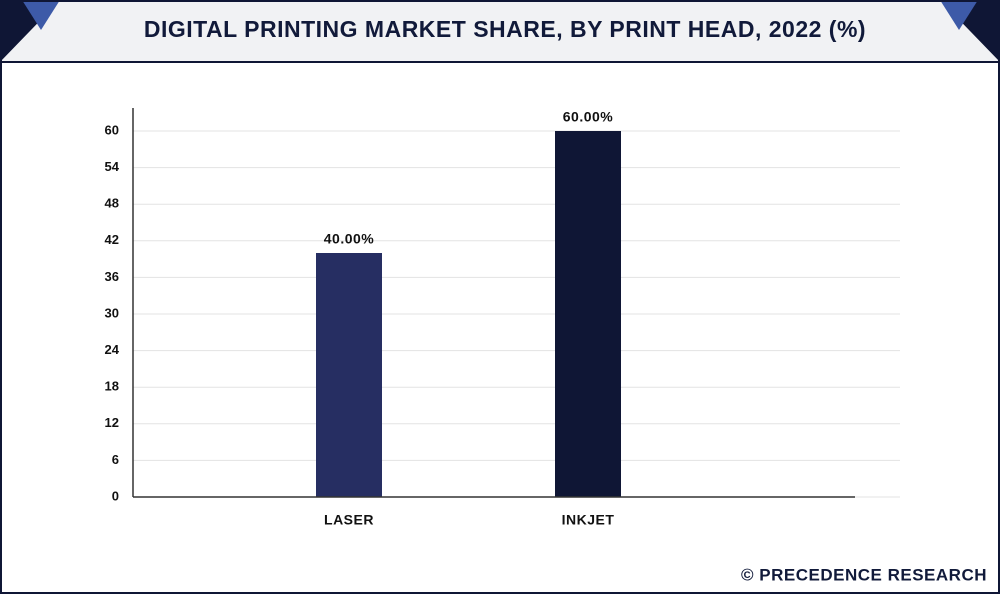 This screenshot has height=594, width=1000. Describe the element at coordinates (112, 203) in the screenshot. I see `y-tick-label: 48` at that location.